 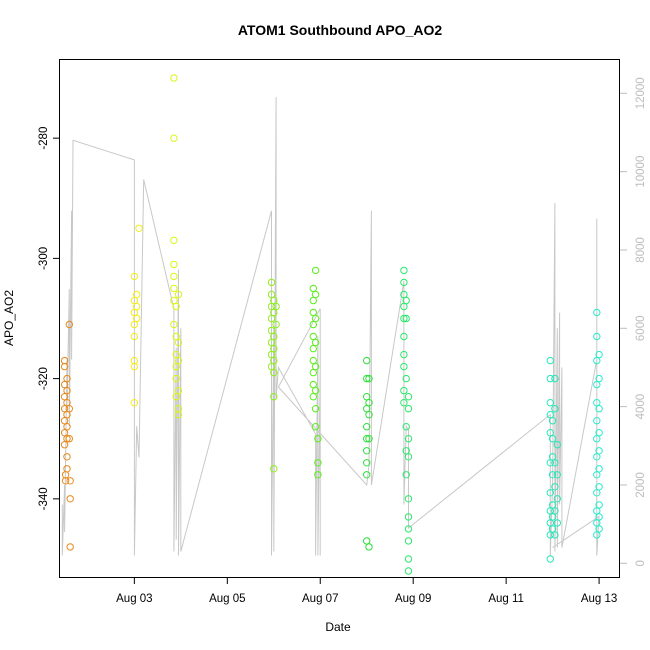 I want to click on x-tick-label: Aug 05, so click(x=227, y=599).